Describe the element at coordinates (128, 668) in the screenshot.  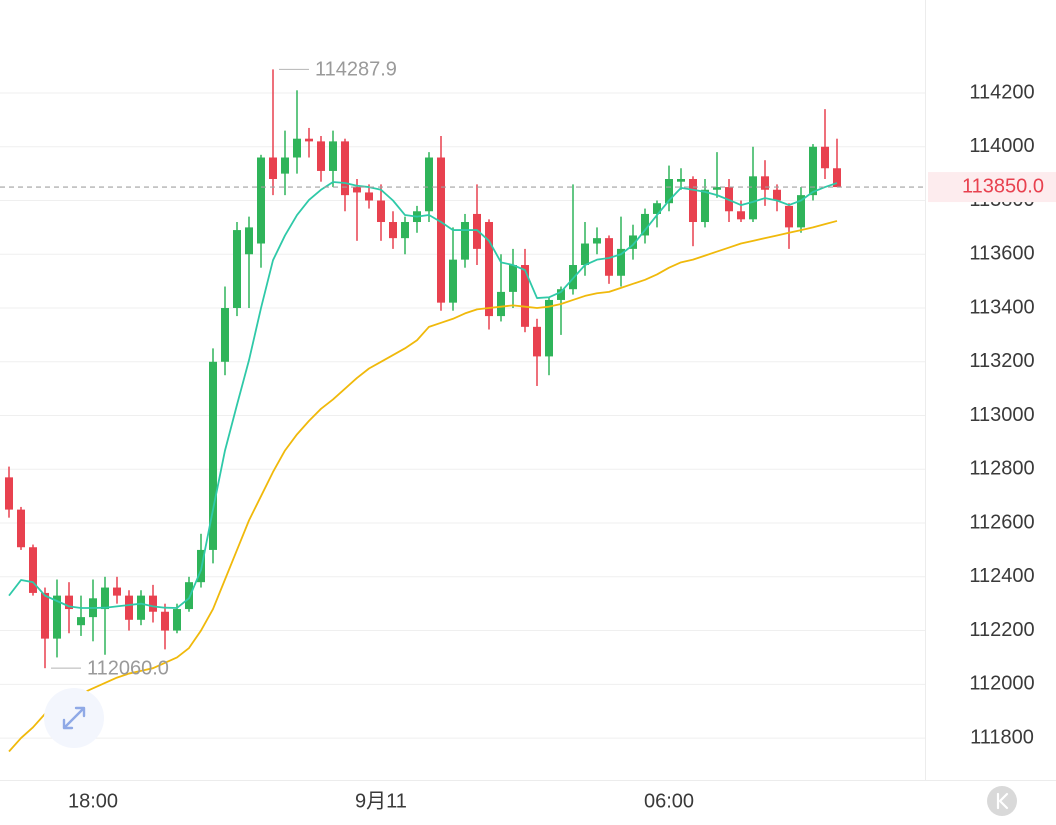
I see `min-annotation: 112060.0` at that location.